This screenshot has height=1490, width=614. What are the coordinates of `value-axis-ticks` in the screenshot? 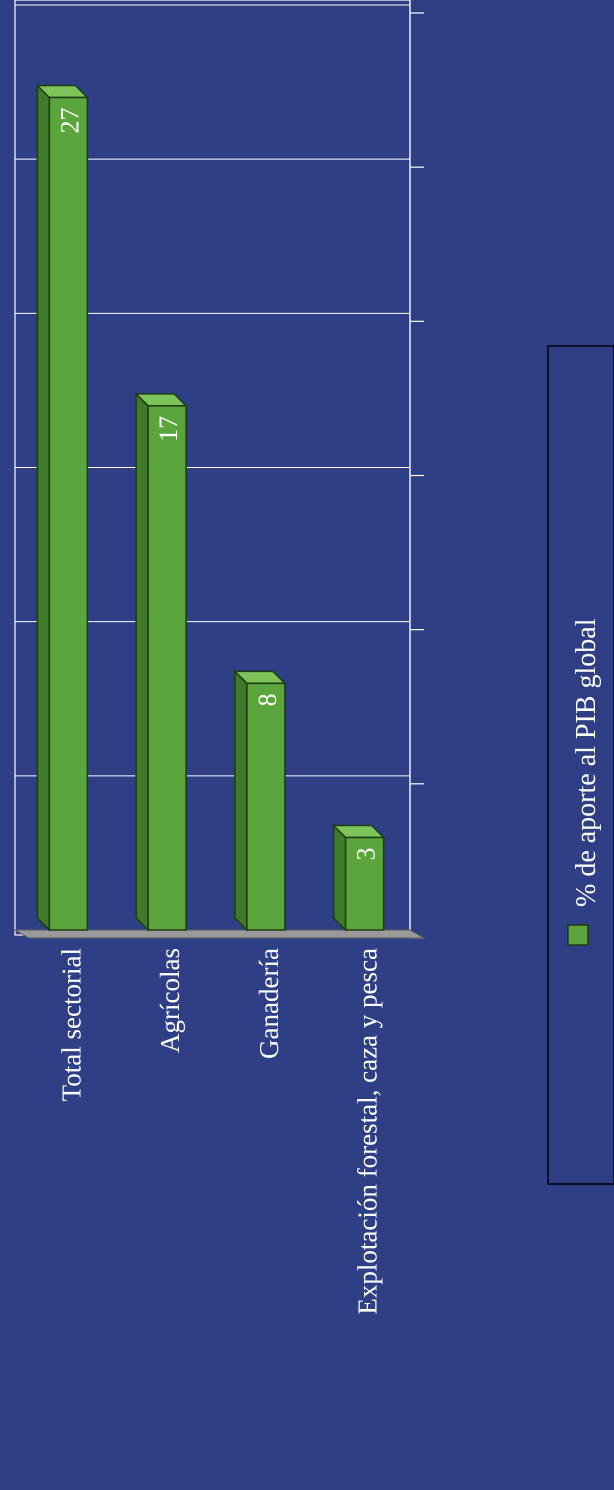 It's located at (416, 469).